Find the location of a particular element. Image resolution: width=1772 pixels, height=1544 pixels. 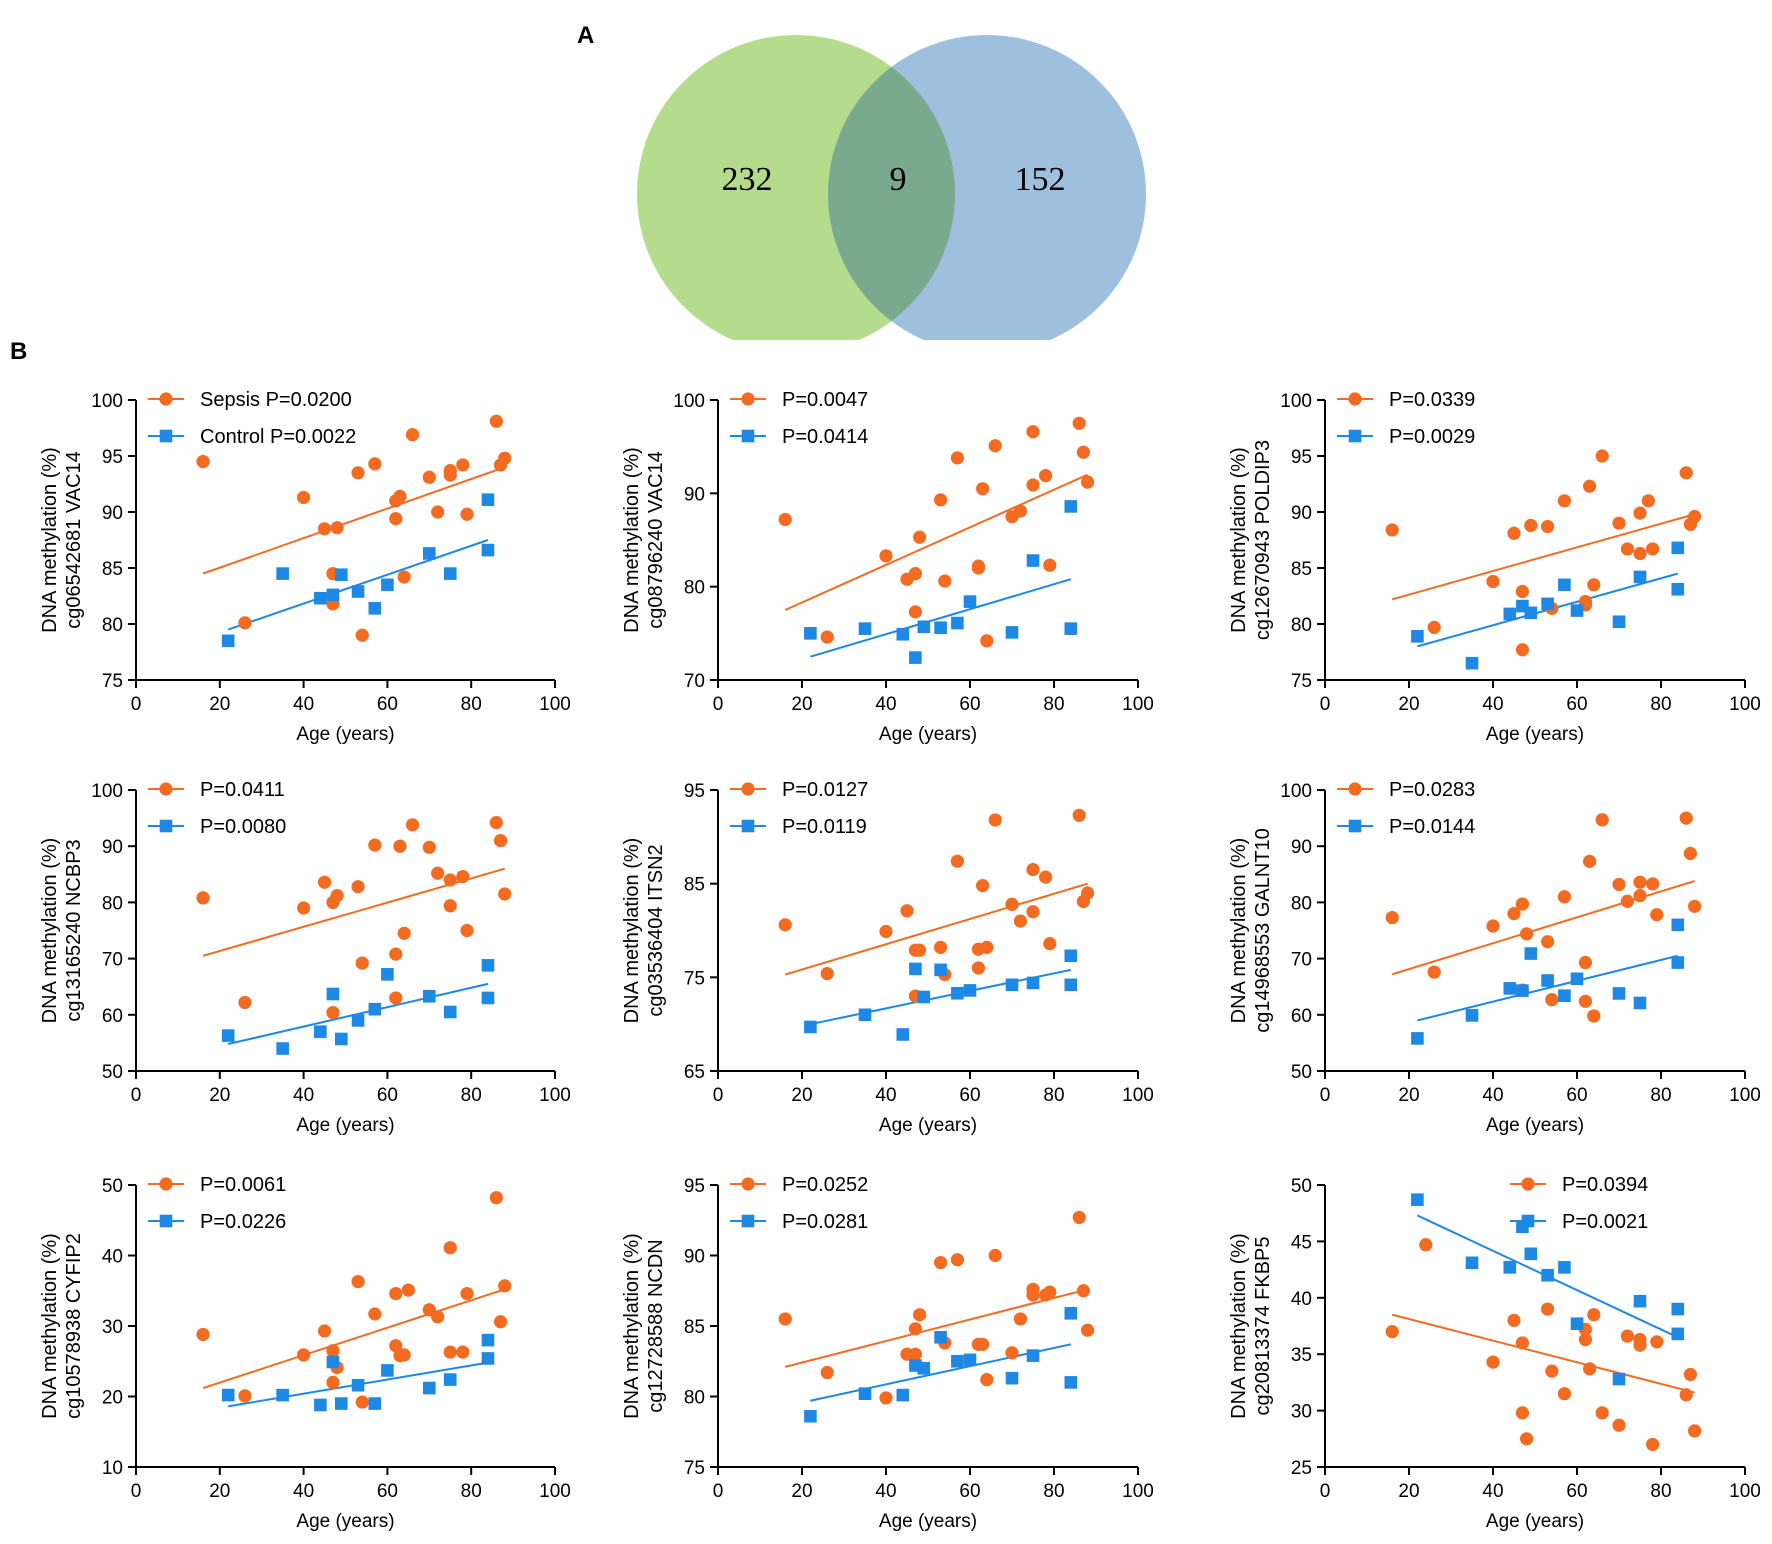

x-tick-label: 20 is located at coordinates (1408, 1491).